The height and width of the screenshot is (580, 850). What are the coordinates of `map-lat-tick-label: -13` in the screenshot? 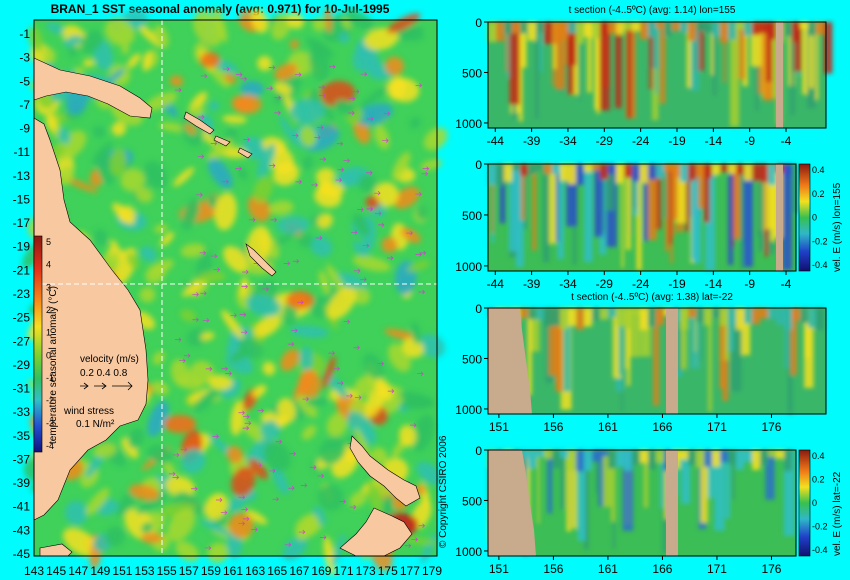 It's located at (22, 176).